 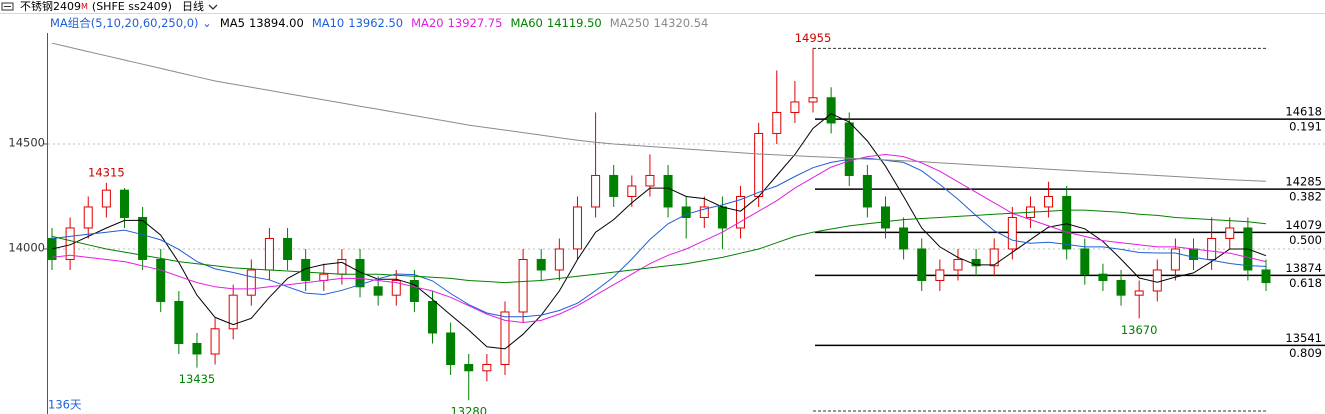 I want to click on fib-ratio: 0.191, so click(x=1305, y=127).